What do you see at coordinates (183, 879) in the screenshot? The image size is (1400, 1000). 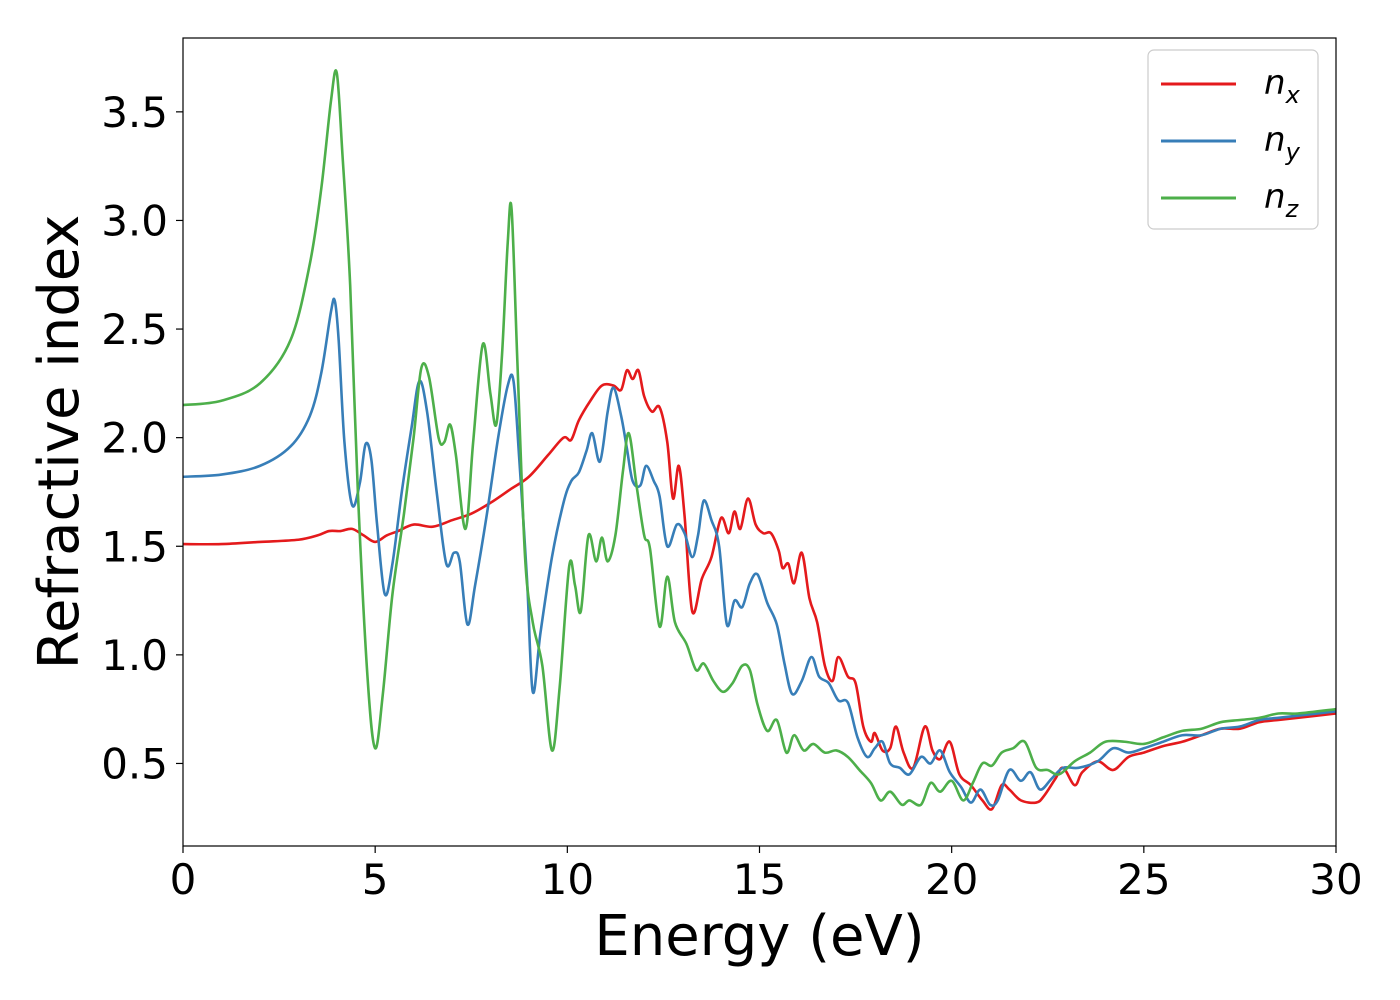 I see `x-tick-label: 0` at bounding box center [183, 879].